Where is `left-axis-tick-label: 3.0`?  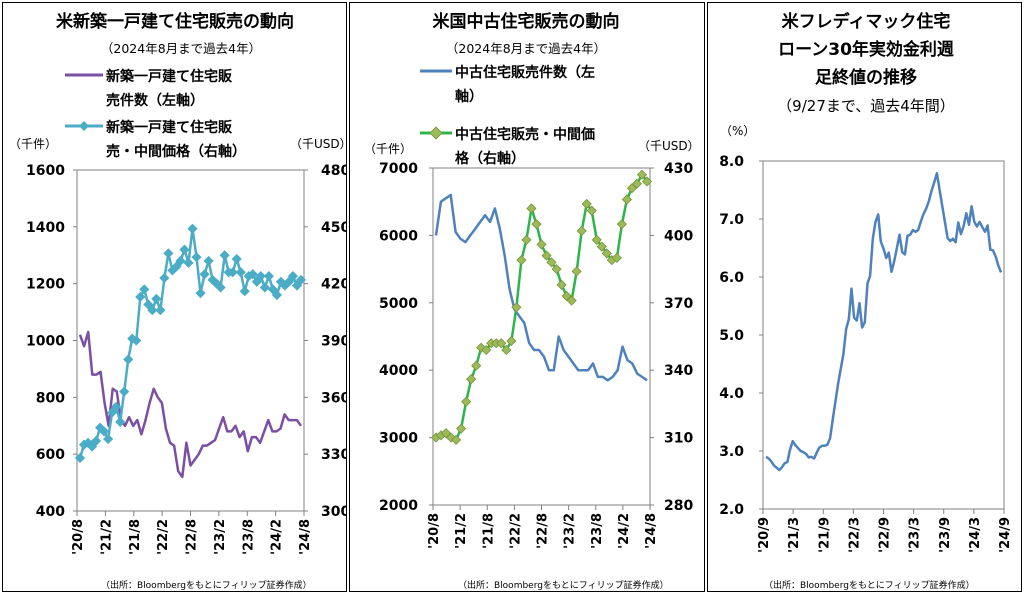 left-axis-tick-label: 3.0 is located at coordinates (731, 452).